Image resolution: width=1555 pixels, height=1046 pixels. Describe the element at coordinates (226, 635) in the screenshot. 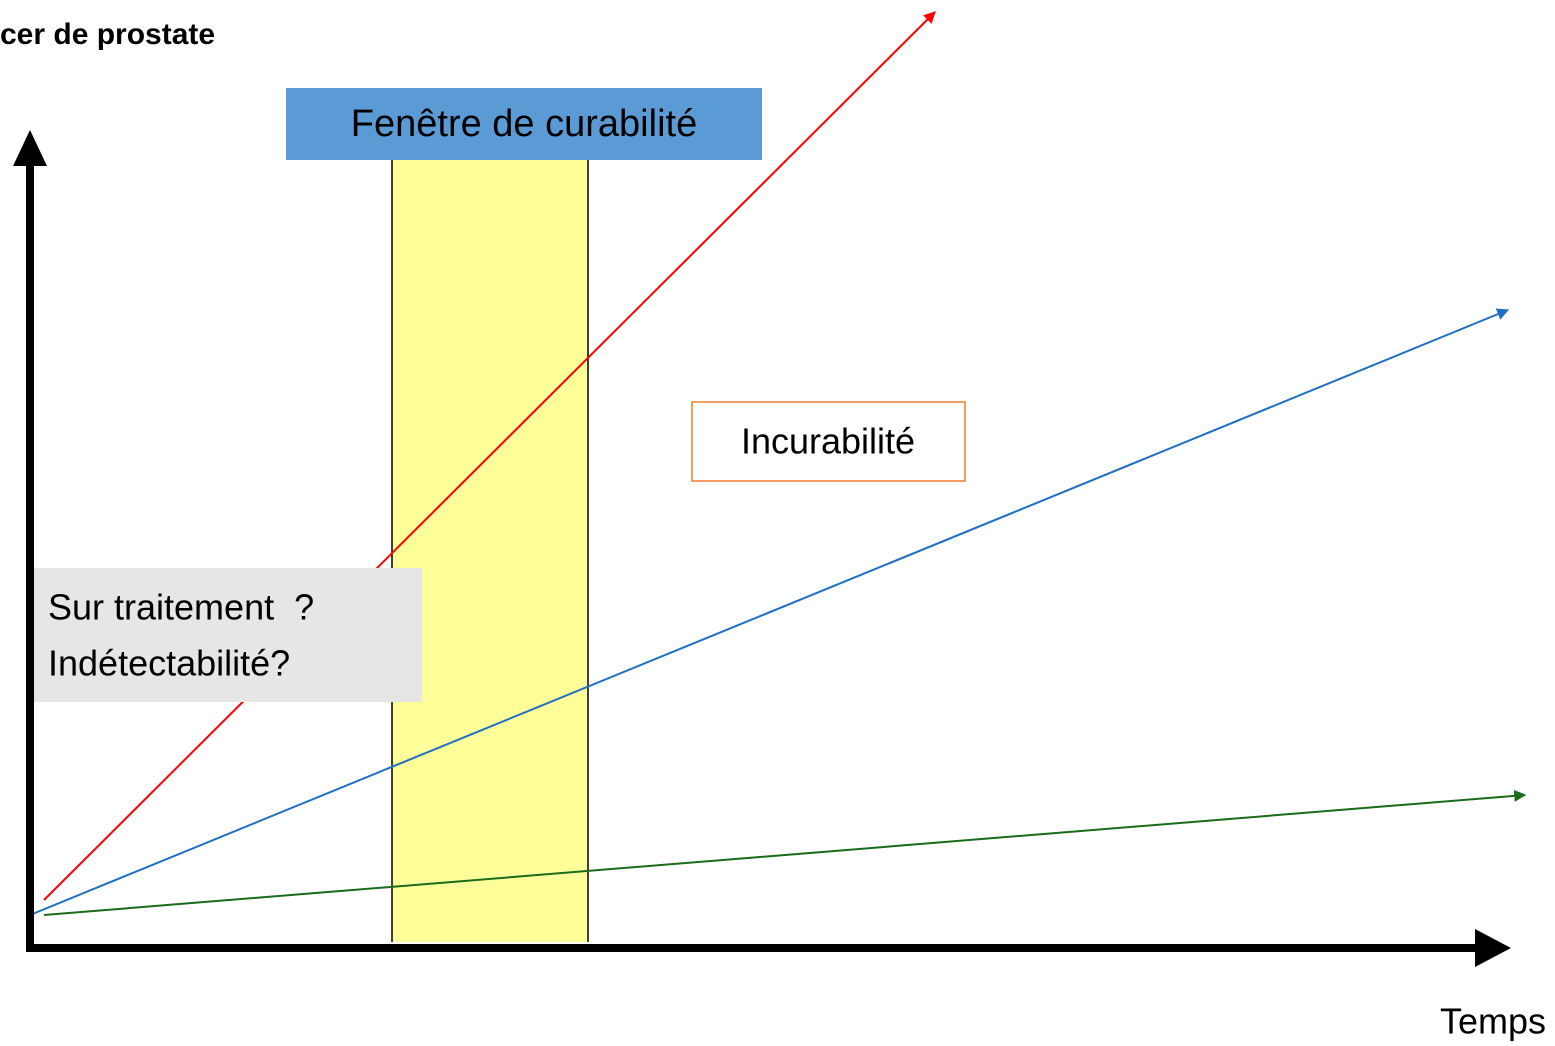

I see `gray-box` at that location.